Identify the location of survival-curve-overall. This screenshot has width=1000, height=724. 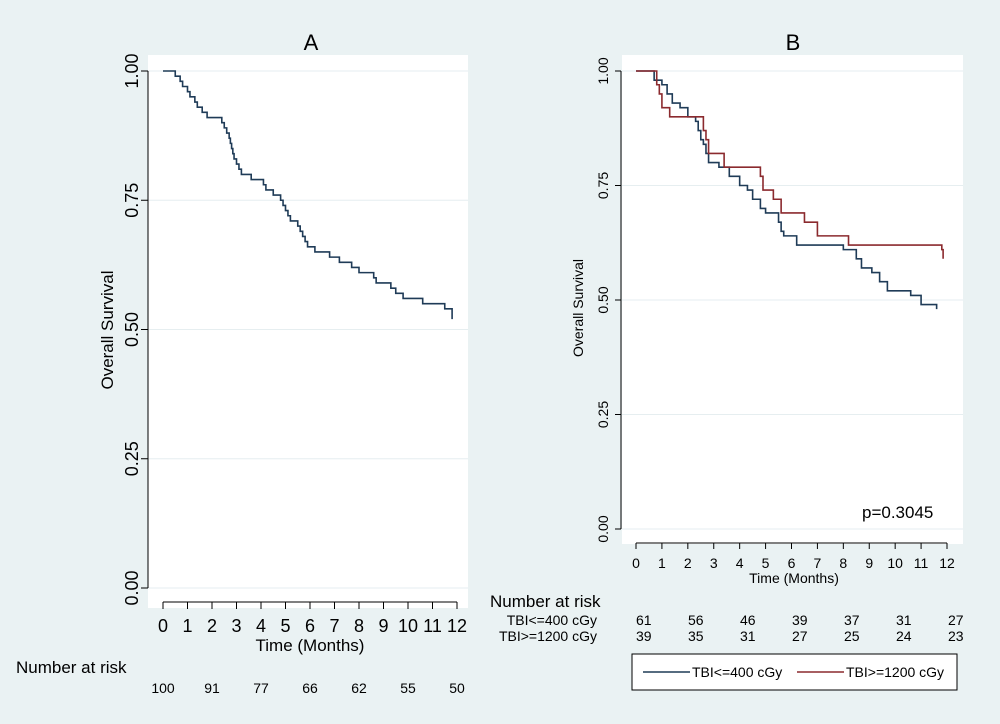
(308, 195).